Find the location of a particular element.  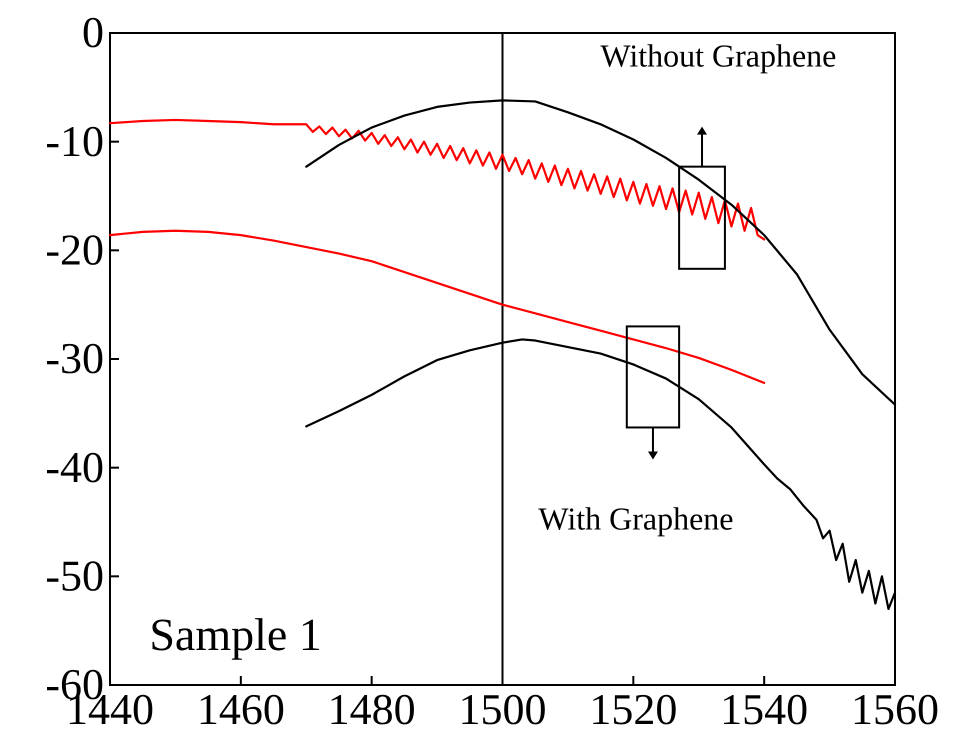

x-tick-label: 1460 is located at coordinates (240, 709).